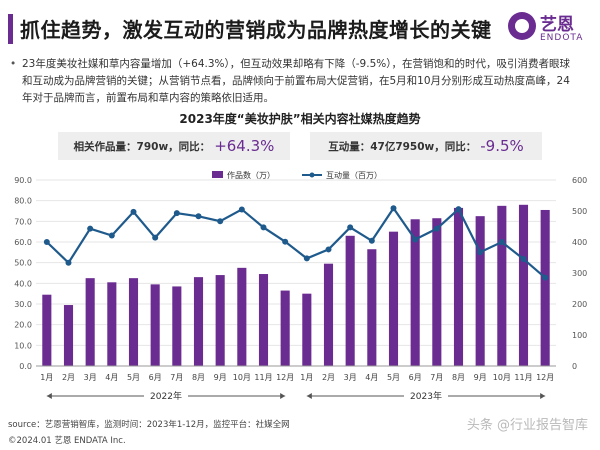 Image resolution: width=600 pixels, height=450 pixels. I want to click on brand-logo: 艺恩 ENDOTA, so click(547, 29).